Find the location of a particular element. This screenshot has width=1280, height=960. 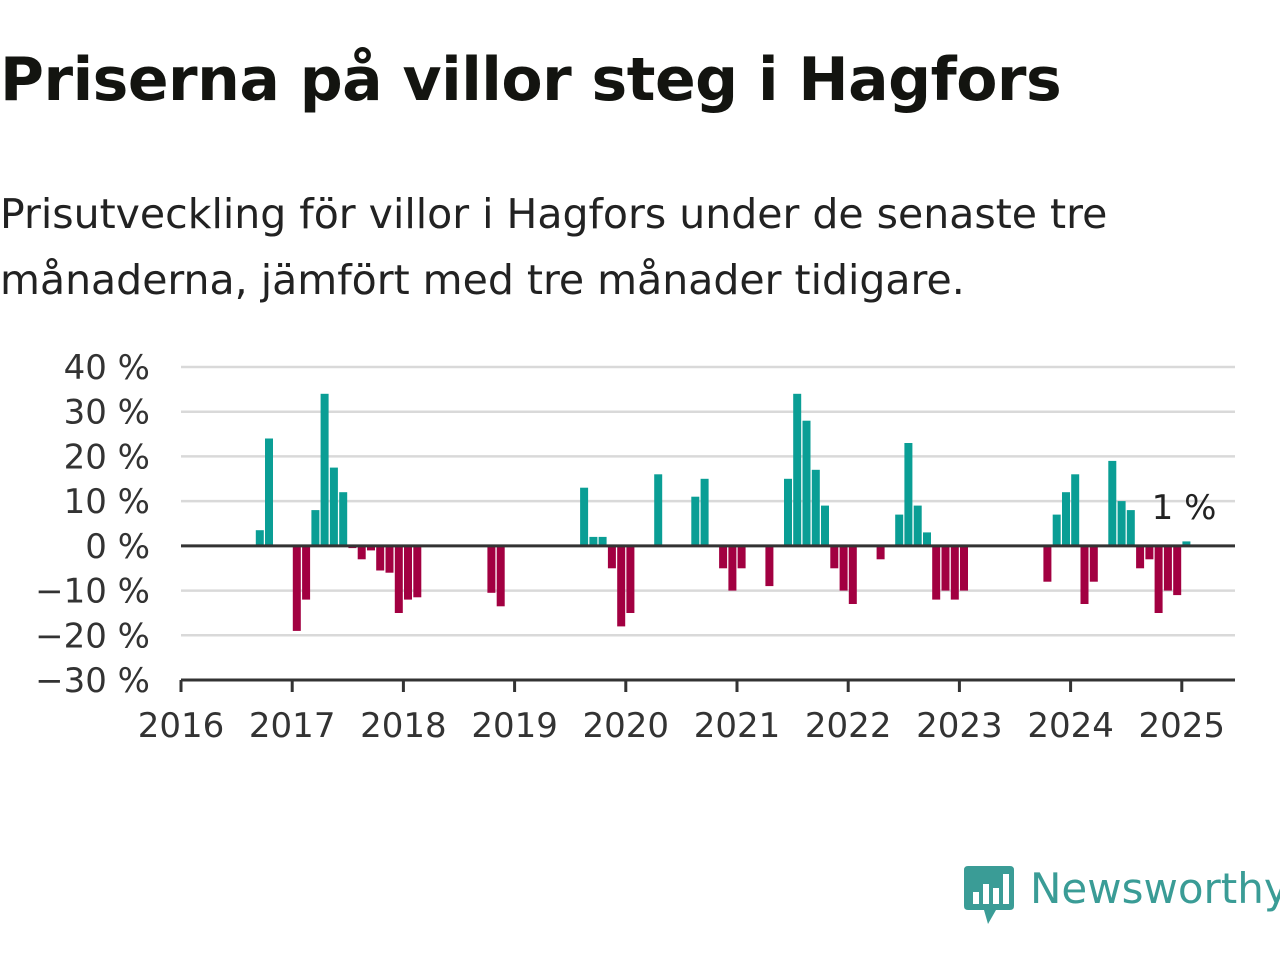

x-tick-label: 2022 is located at coordinates (848, 726).